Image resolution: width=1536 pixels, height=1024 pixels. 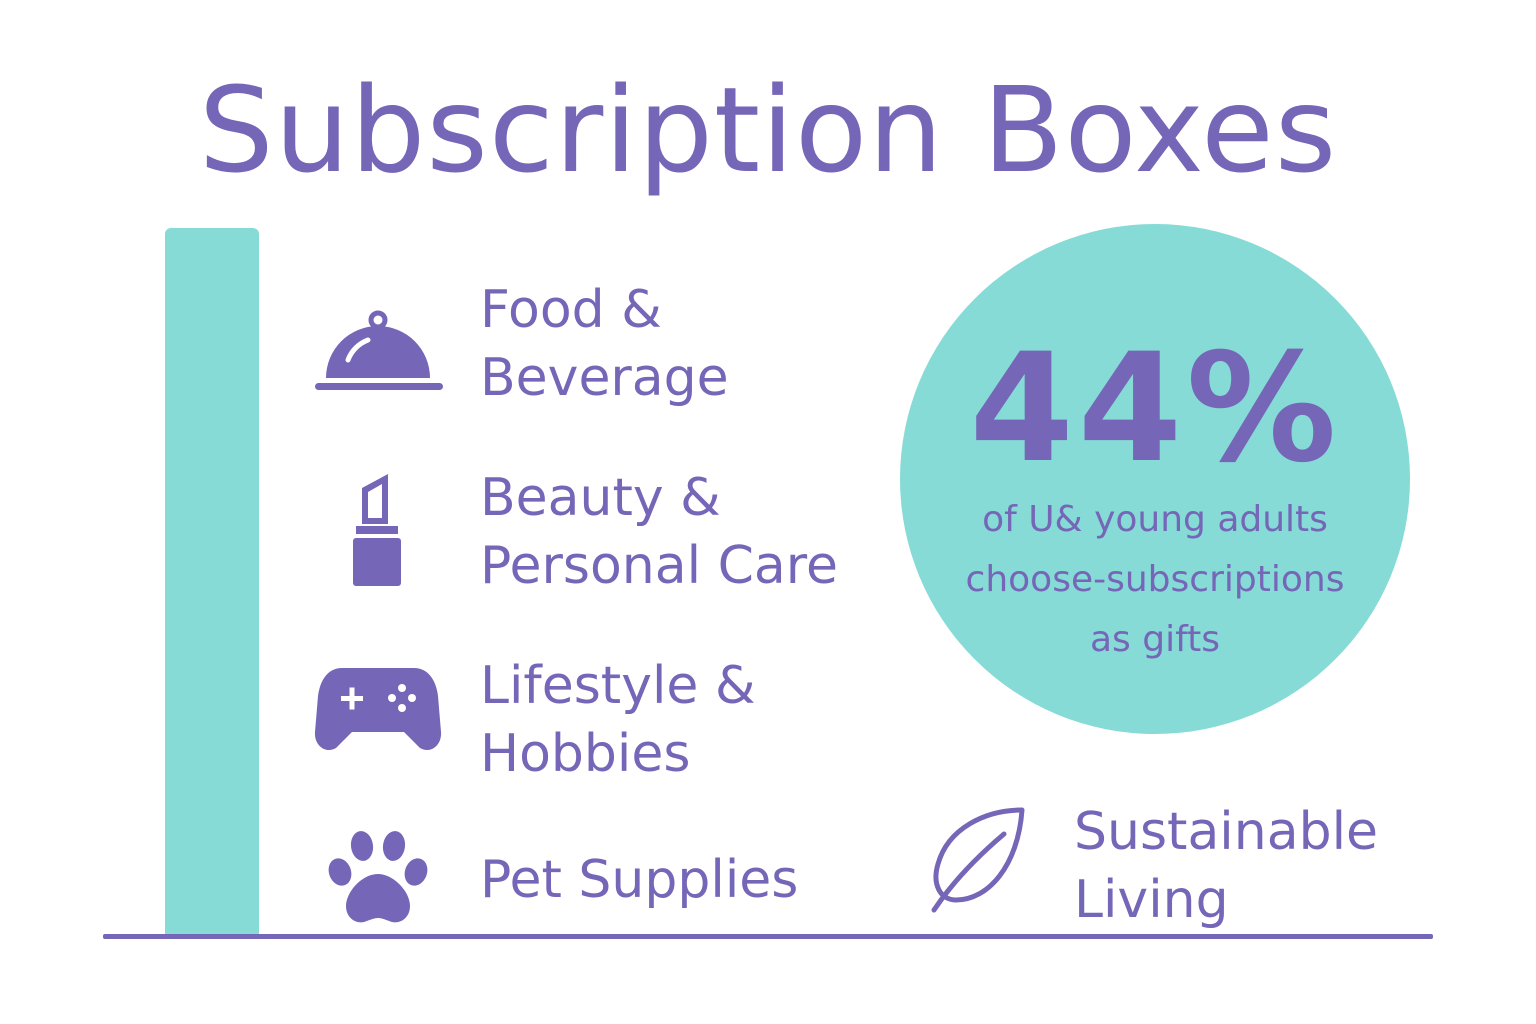 I want to click on baseline-divider, so click(x=768, y=936).